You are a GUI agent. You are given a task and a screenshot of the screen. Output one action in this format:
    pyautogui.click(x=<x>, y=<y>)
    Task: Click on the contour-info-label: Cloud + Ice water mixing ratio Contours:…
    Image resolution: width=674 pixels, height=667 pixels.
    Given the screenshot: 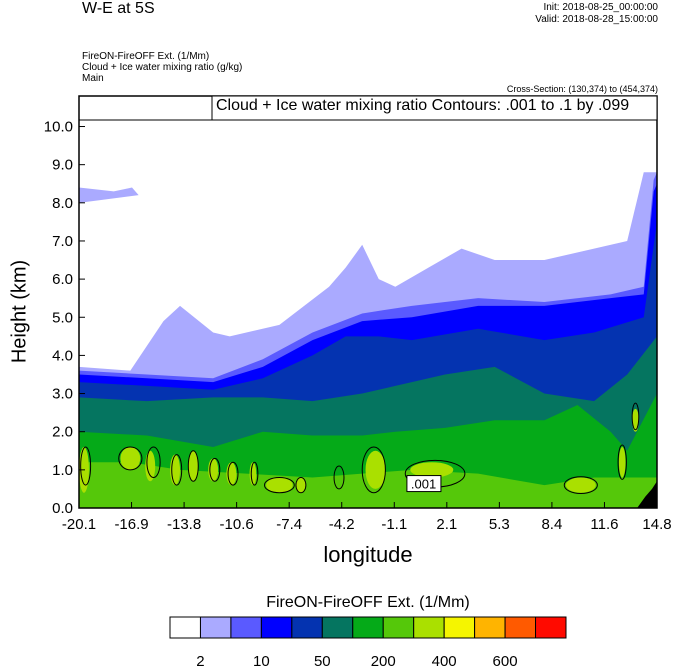 What is the action you would take?
    pyautogui.click(x=423, y=105)
    